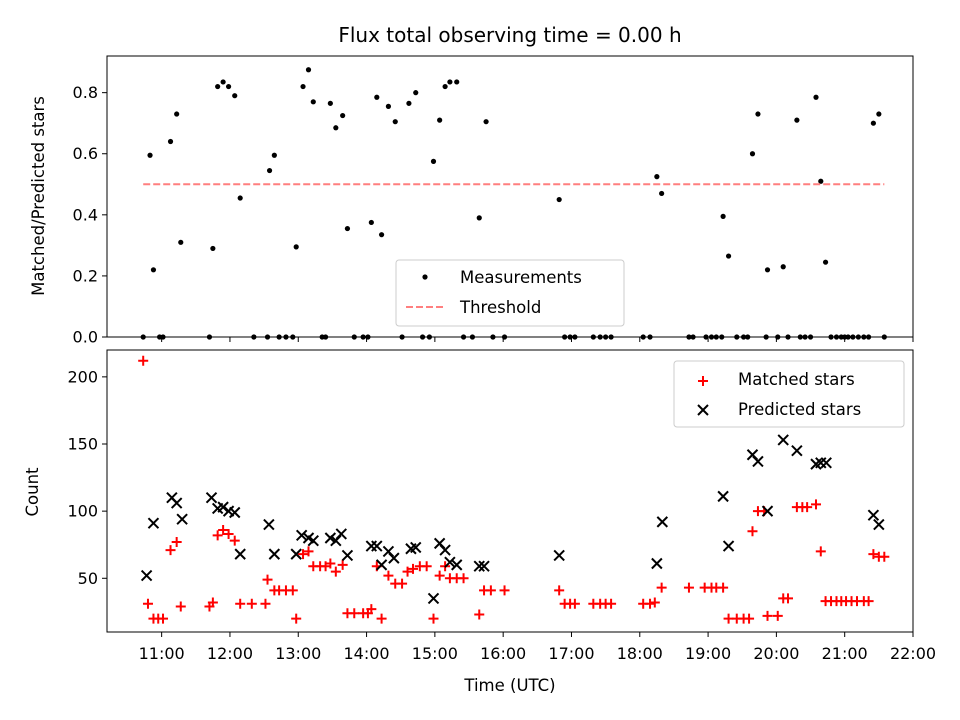  Describe the element at coordinates (82, 511) in the screenshot. I see `bottom-y-tick-label: 100` at that location.